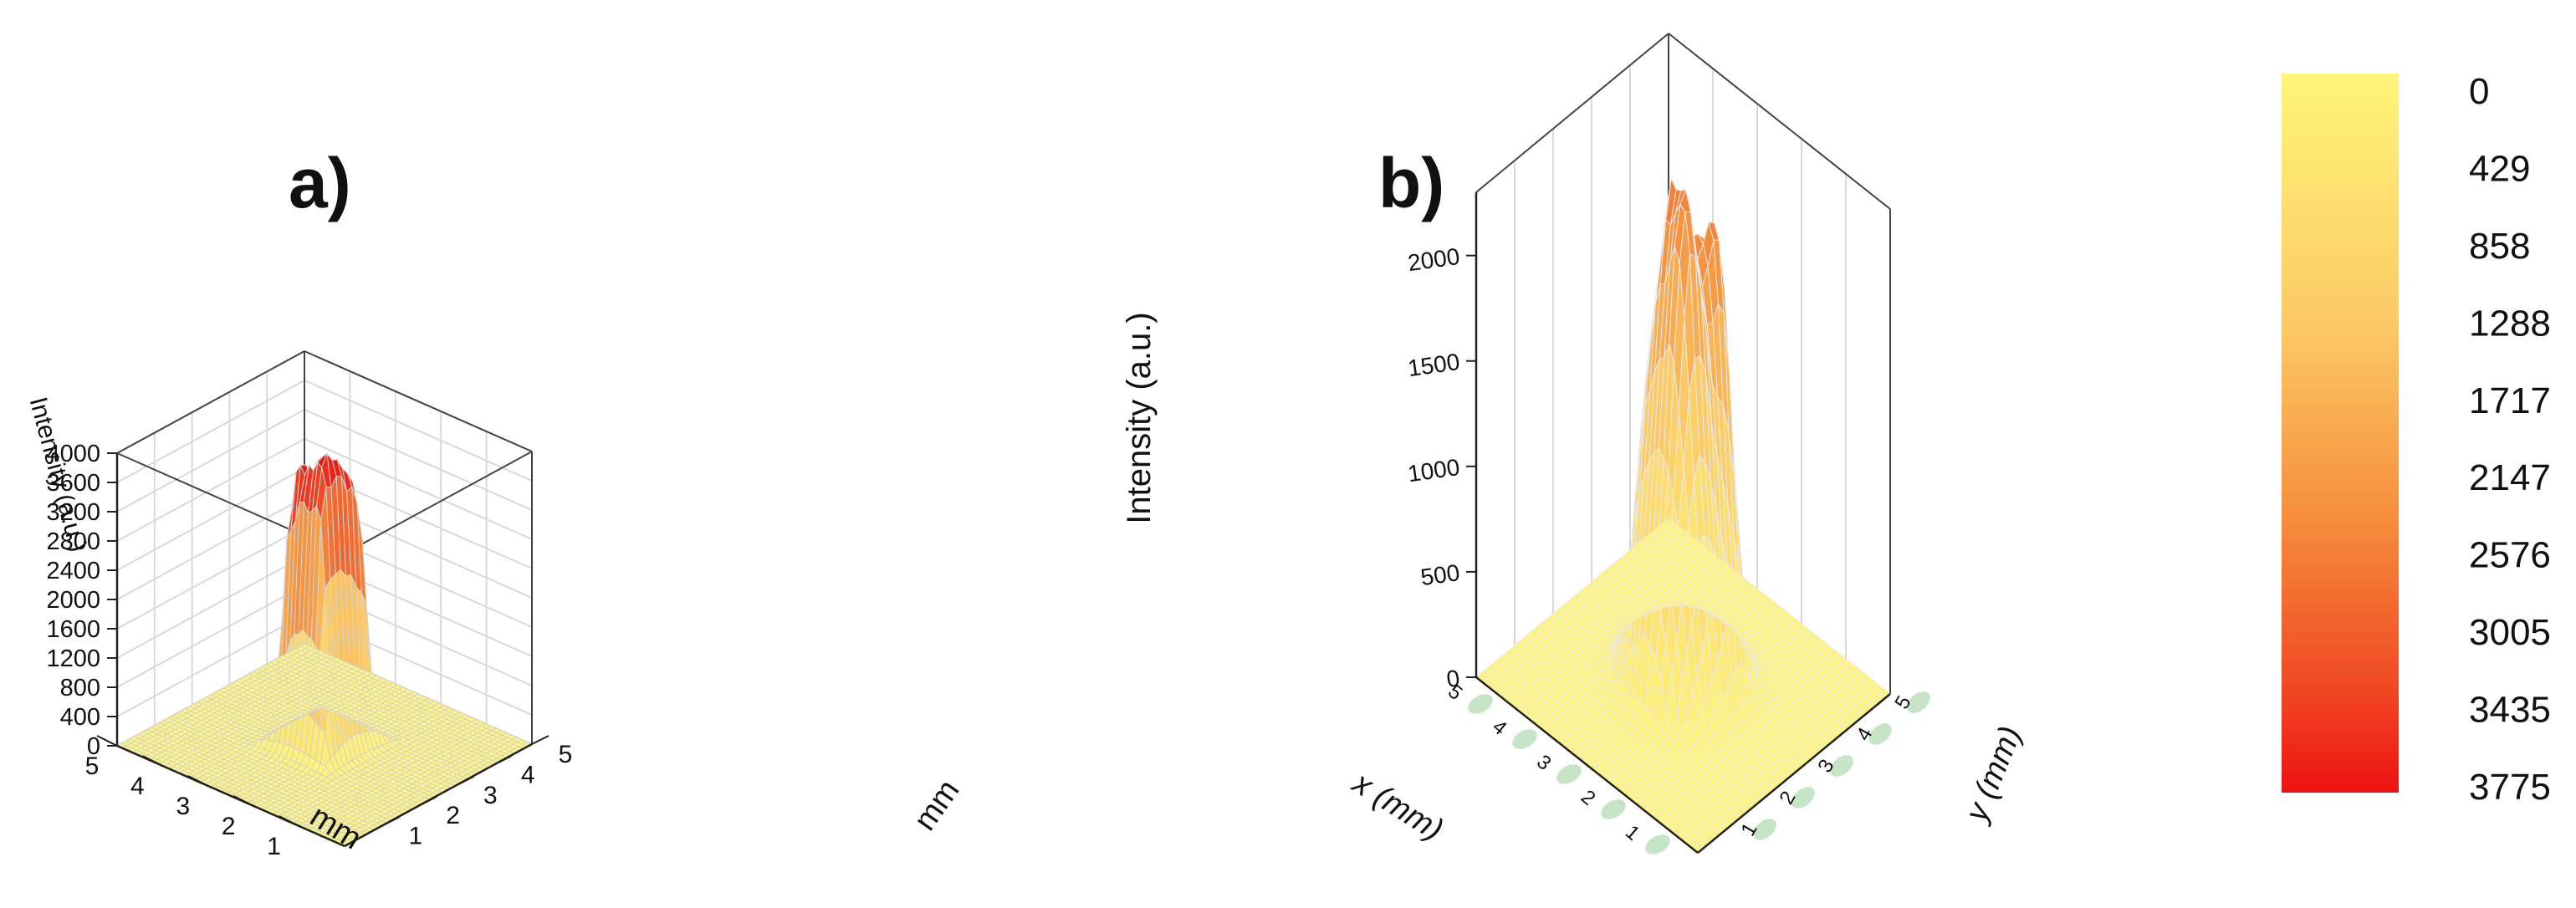 This screenshot has width=2576, height=908. What do you see at coordinates (1588, 798) in the screenshot?
I see `panel-b-x-tick-label: 2` at bounding box center [1588, 798].